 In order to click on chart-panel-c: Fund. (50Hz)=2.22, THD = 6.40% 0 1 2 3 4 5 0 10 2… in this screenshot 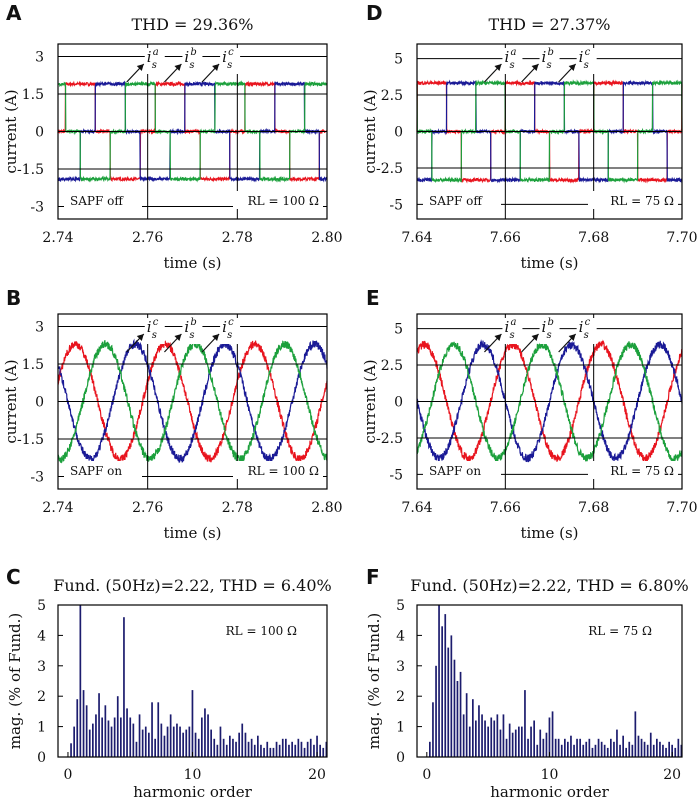, I will do `click(169, 688)`.